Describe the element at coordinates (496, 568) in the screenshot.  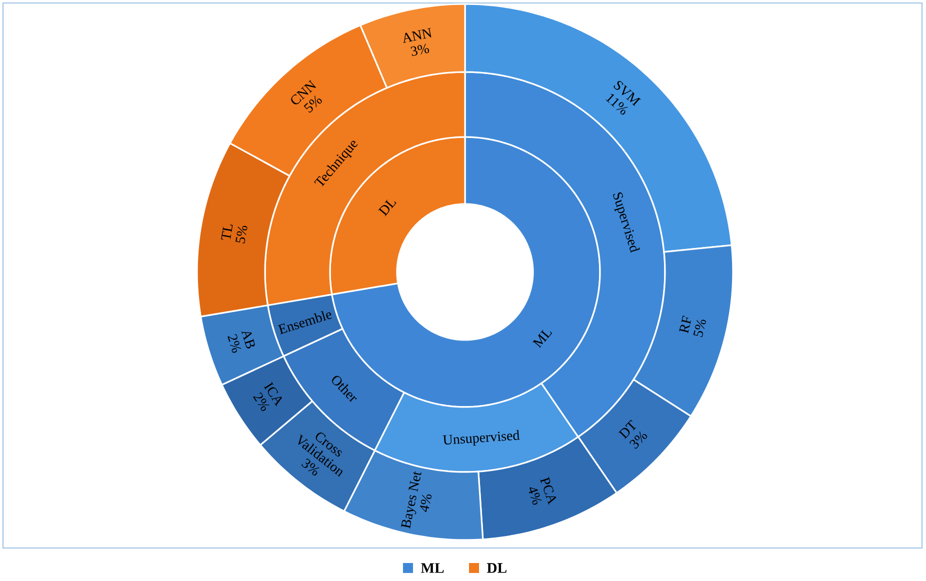
I see `legend-label: DL` at that location.